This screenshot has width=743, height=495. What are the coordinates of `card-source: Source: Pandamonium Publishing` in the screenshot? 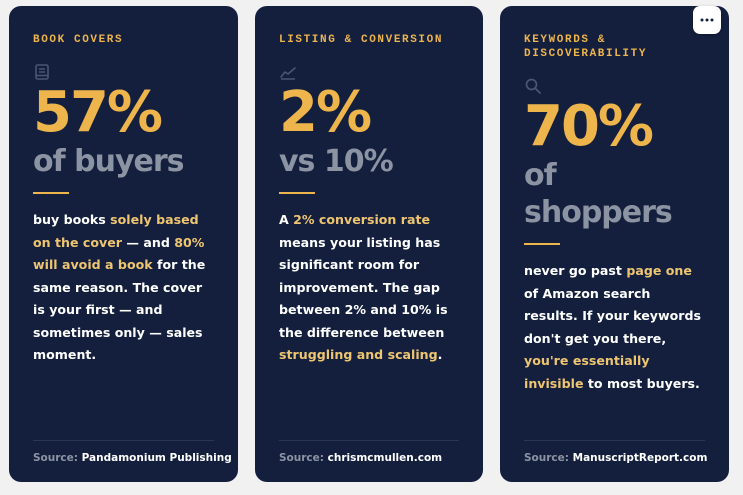 It's located at (132, 452).